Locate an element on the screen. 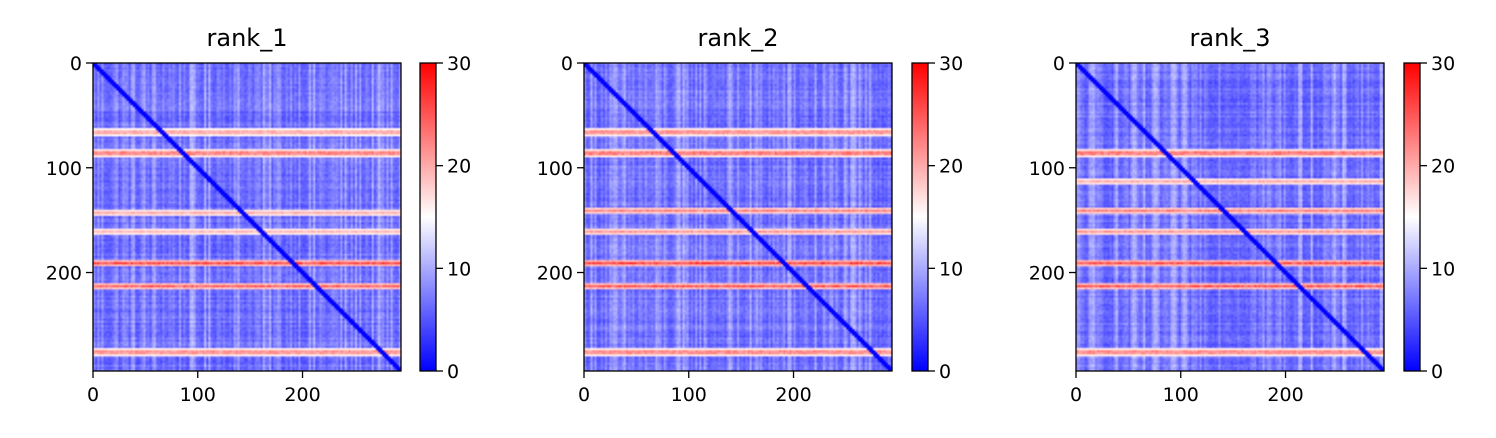  chart-title: rank_2 is located at coordinates (738, 38).